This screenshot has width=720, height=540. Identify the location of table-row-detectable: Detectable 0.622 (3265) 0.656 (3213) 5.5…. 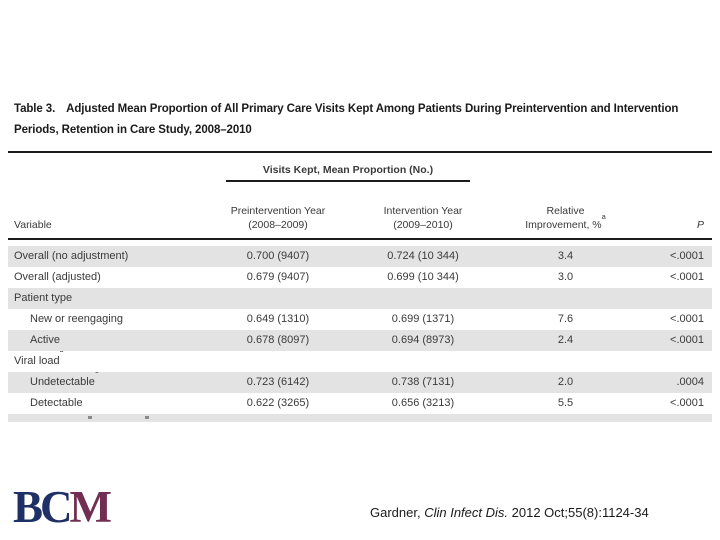
(360, 403).